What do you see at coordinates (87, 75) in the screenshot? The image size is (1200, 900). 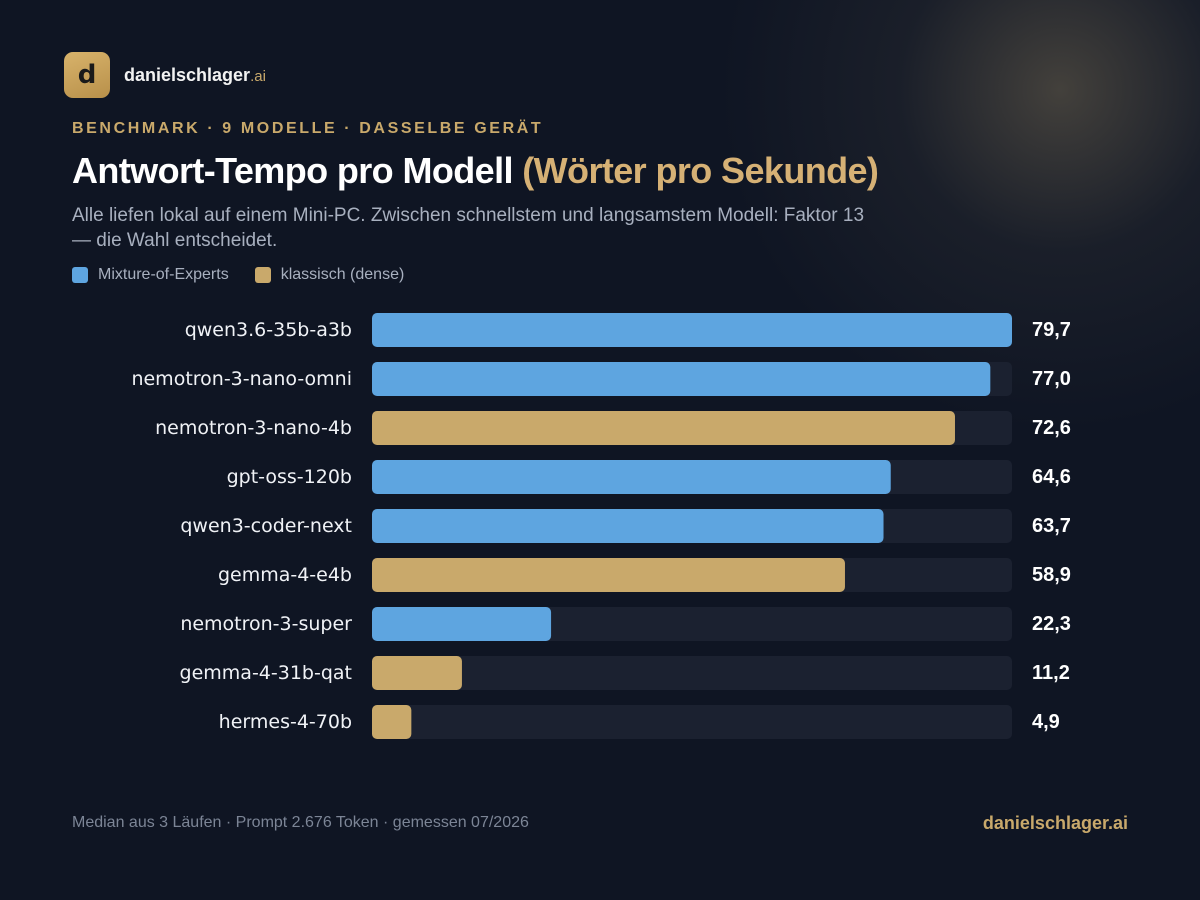 I see `logo-badge: d` at bounding box center [87, 75].